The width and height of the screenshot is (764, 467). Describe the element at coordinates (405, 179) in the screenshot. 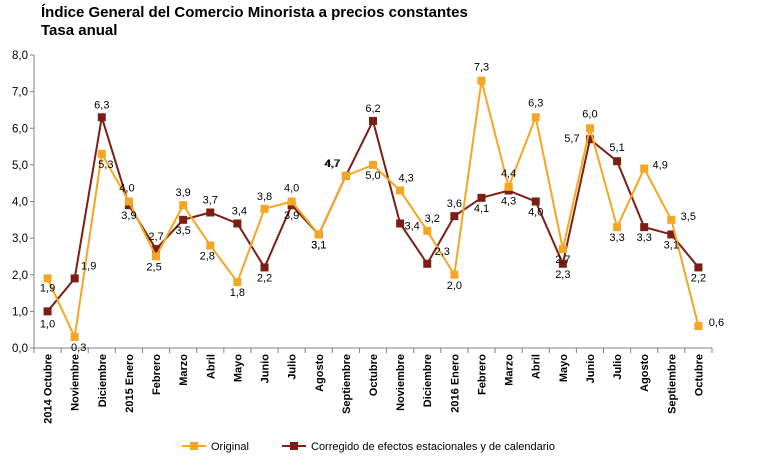

I see `data-label-original: 4,3` at that location.